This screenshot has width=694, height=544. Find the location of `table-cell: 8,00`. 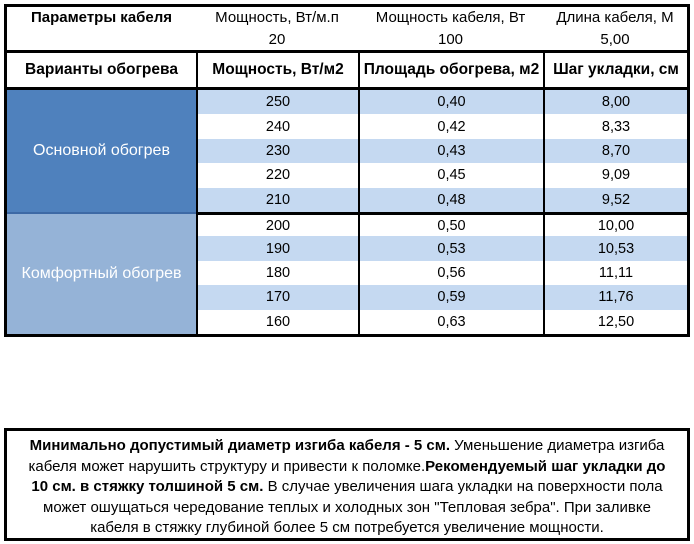

table-cell: 8,00 is located at coordinates (615, 102).